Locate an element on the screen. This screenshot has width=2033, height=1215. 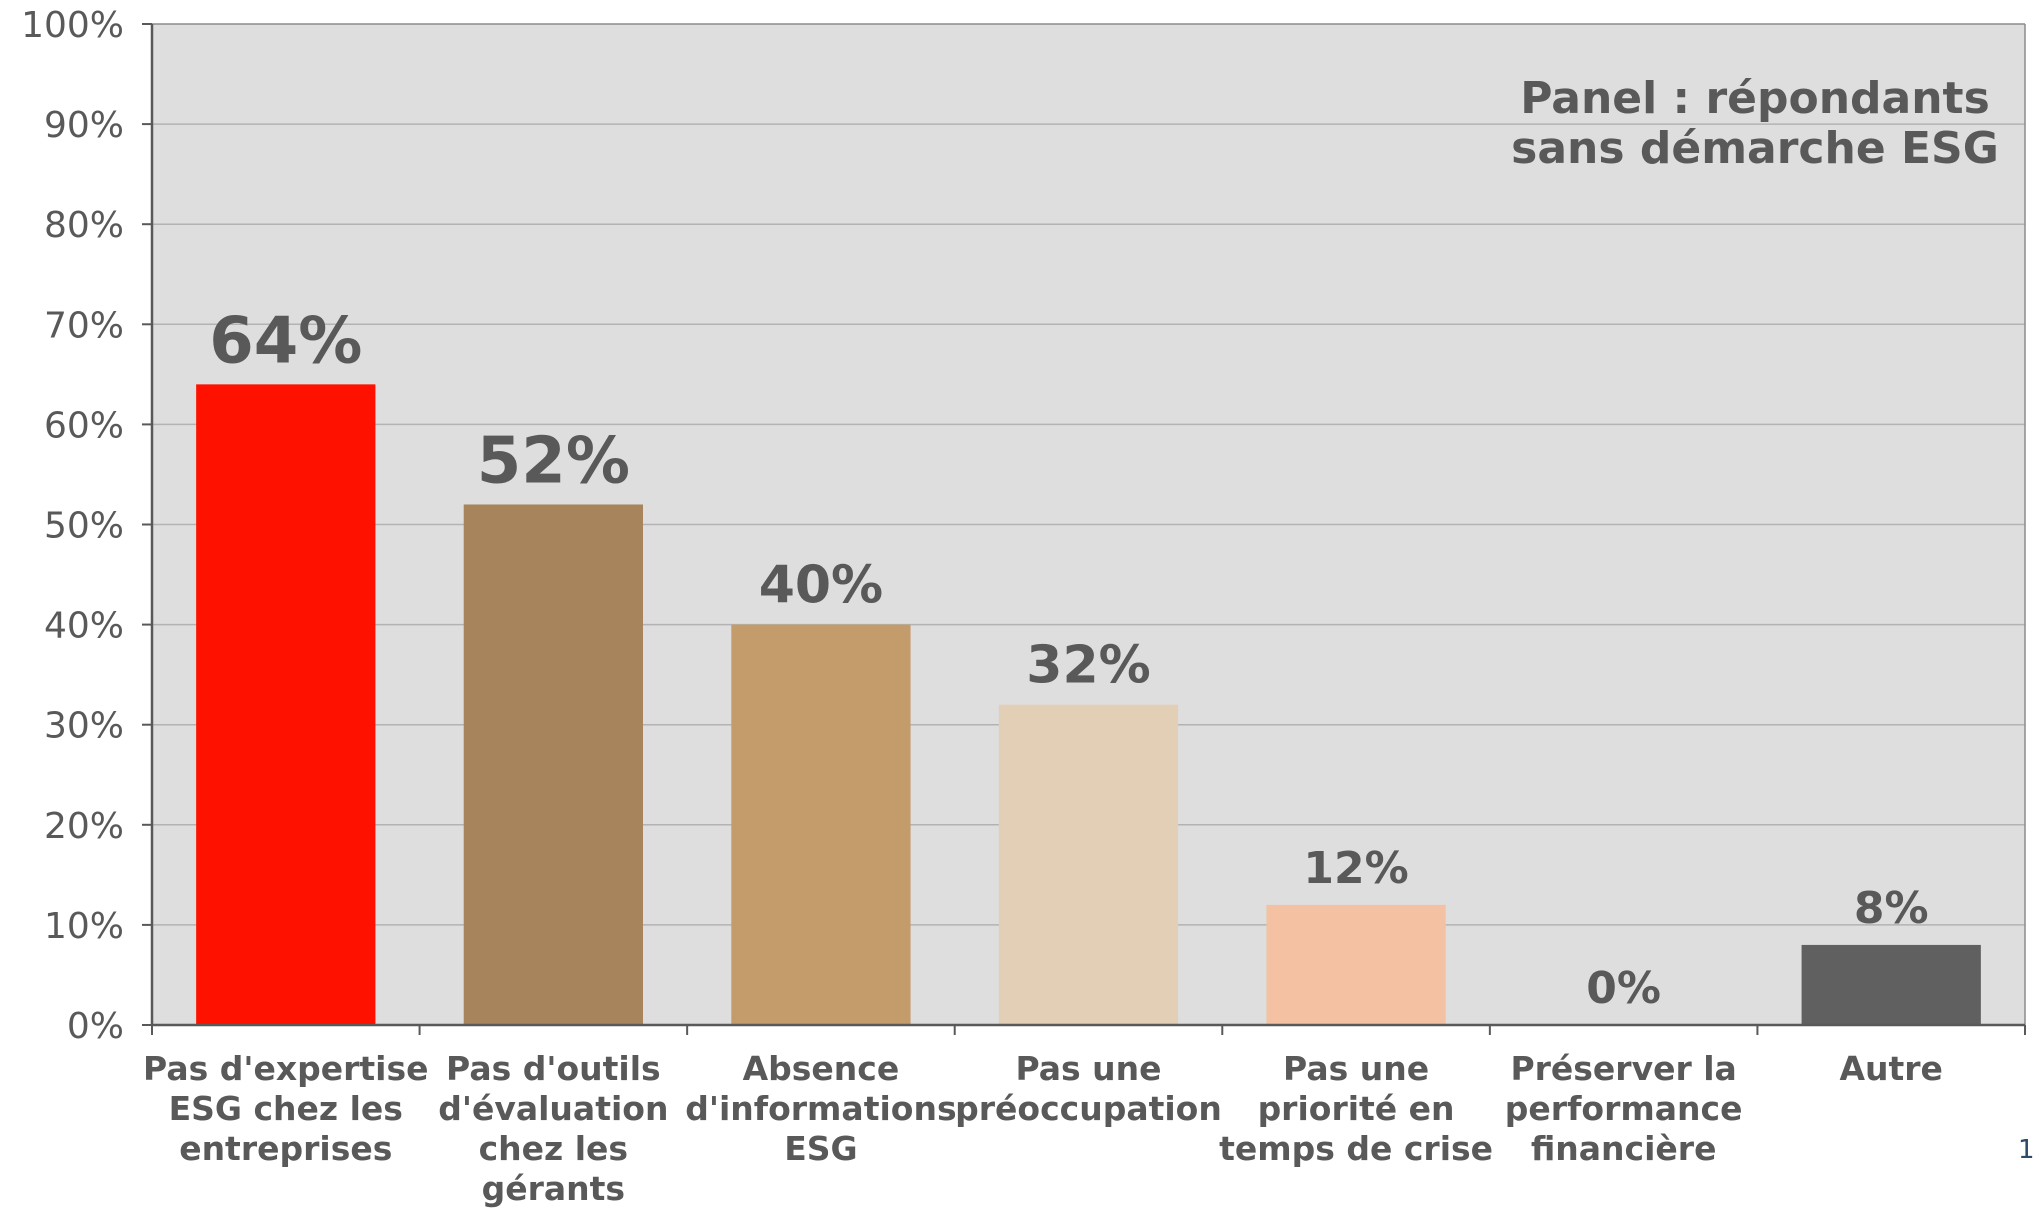
bar-value-label: 40% is located at coordinates (821, 586).